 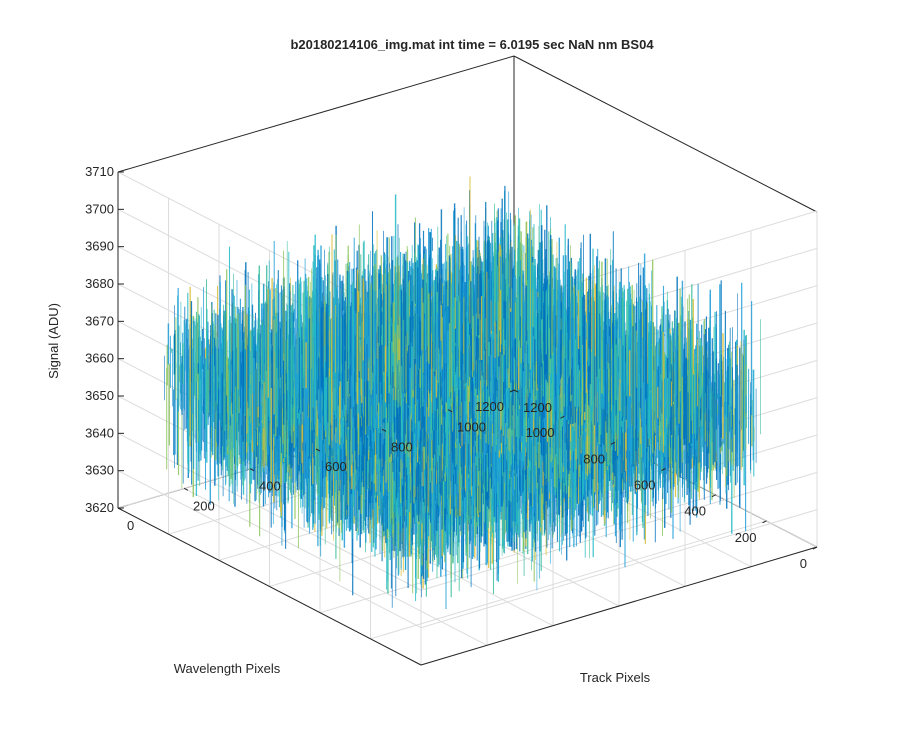 I want to click on axis-line-top-right, so click(x=665, y=134).